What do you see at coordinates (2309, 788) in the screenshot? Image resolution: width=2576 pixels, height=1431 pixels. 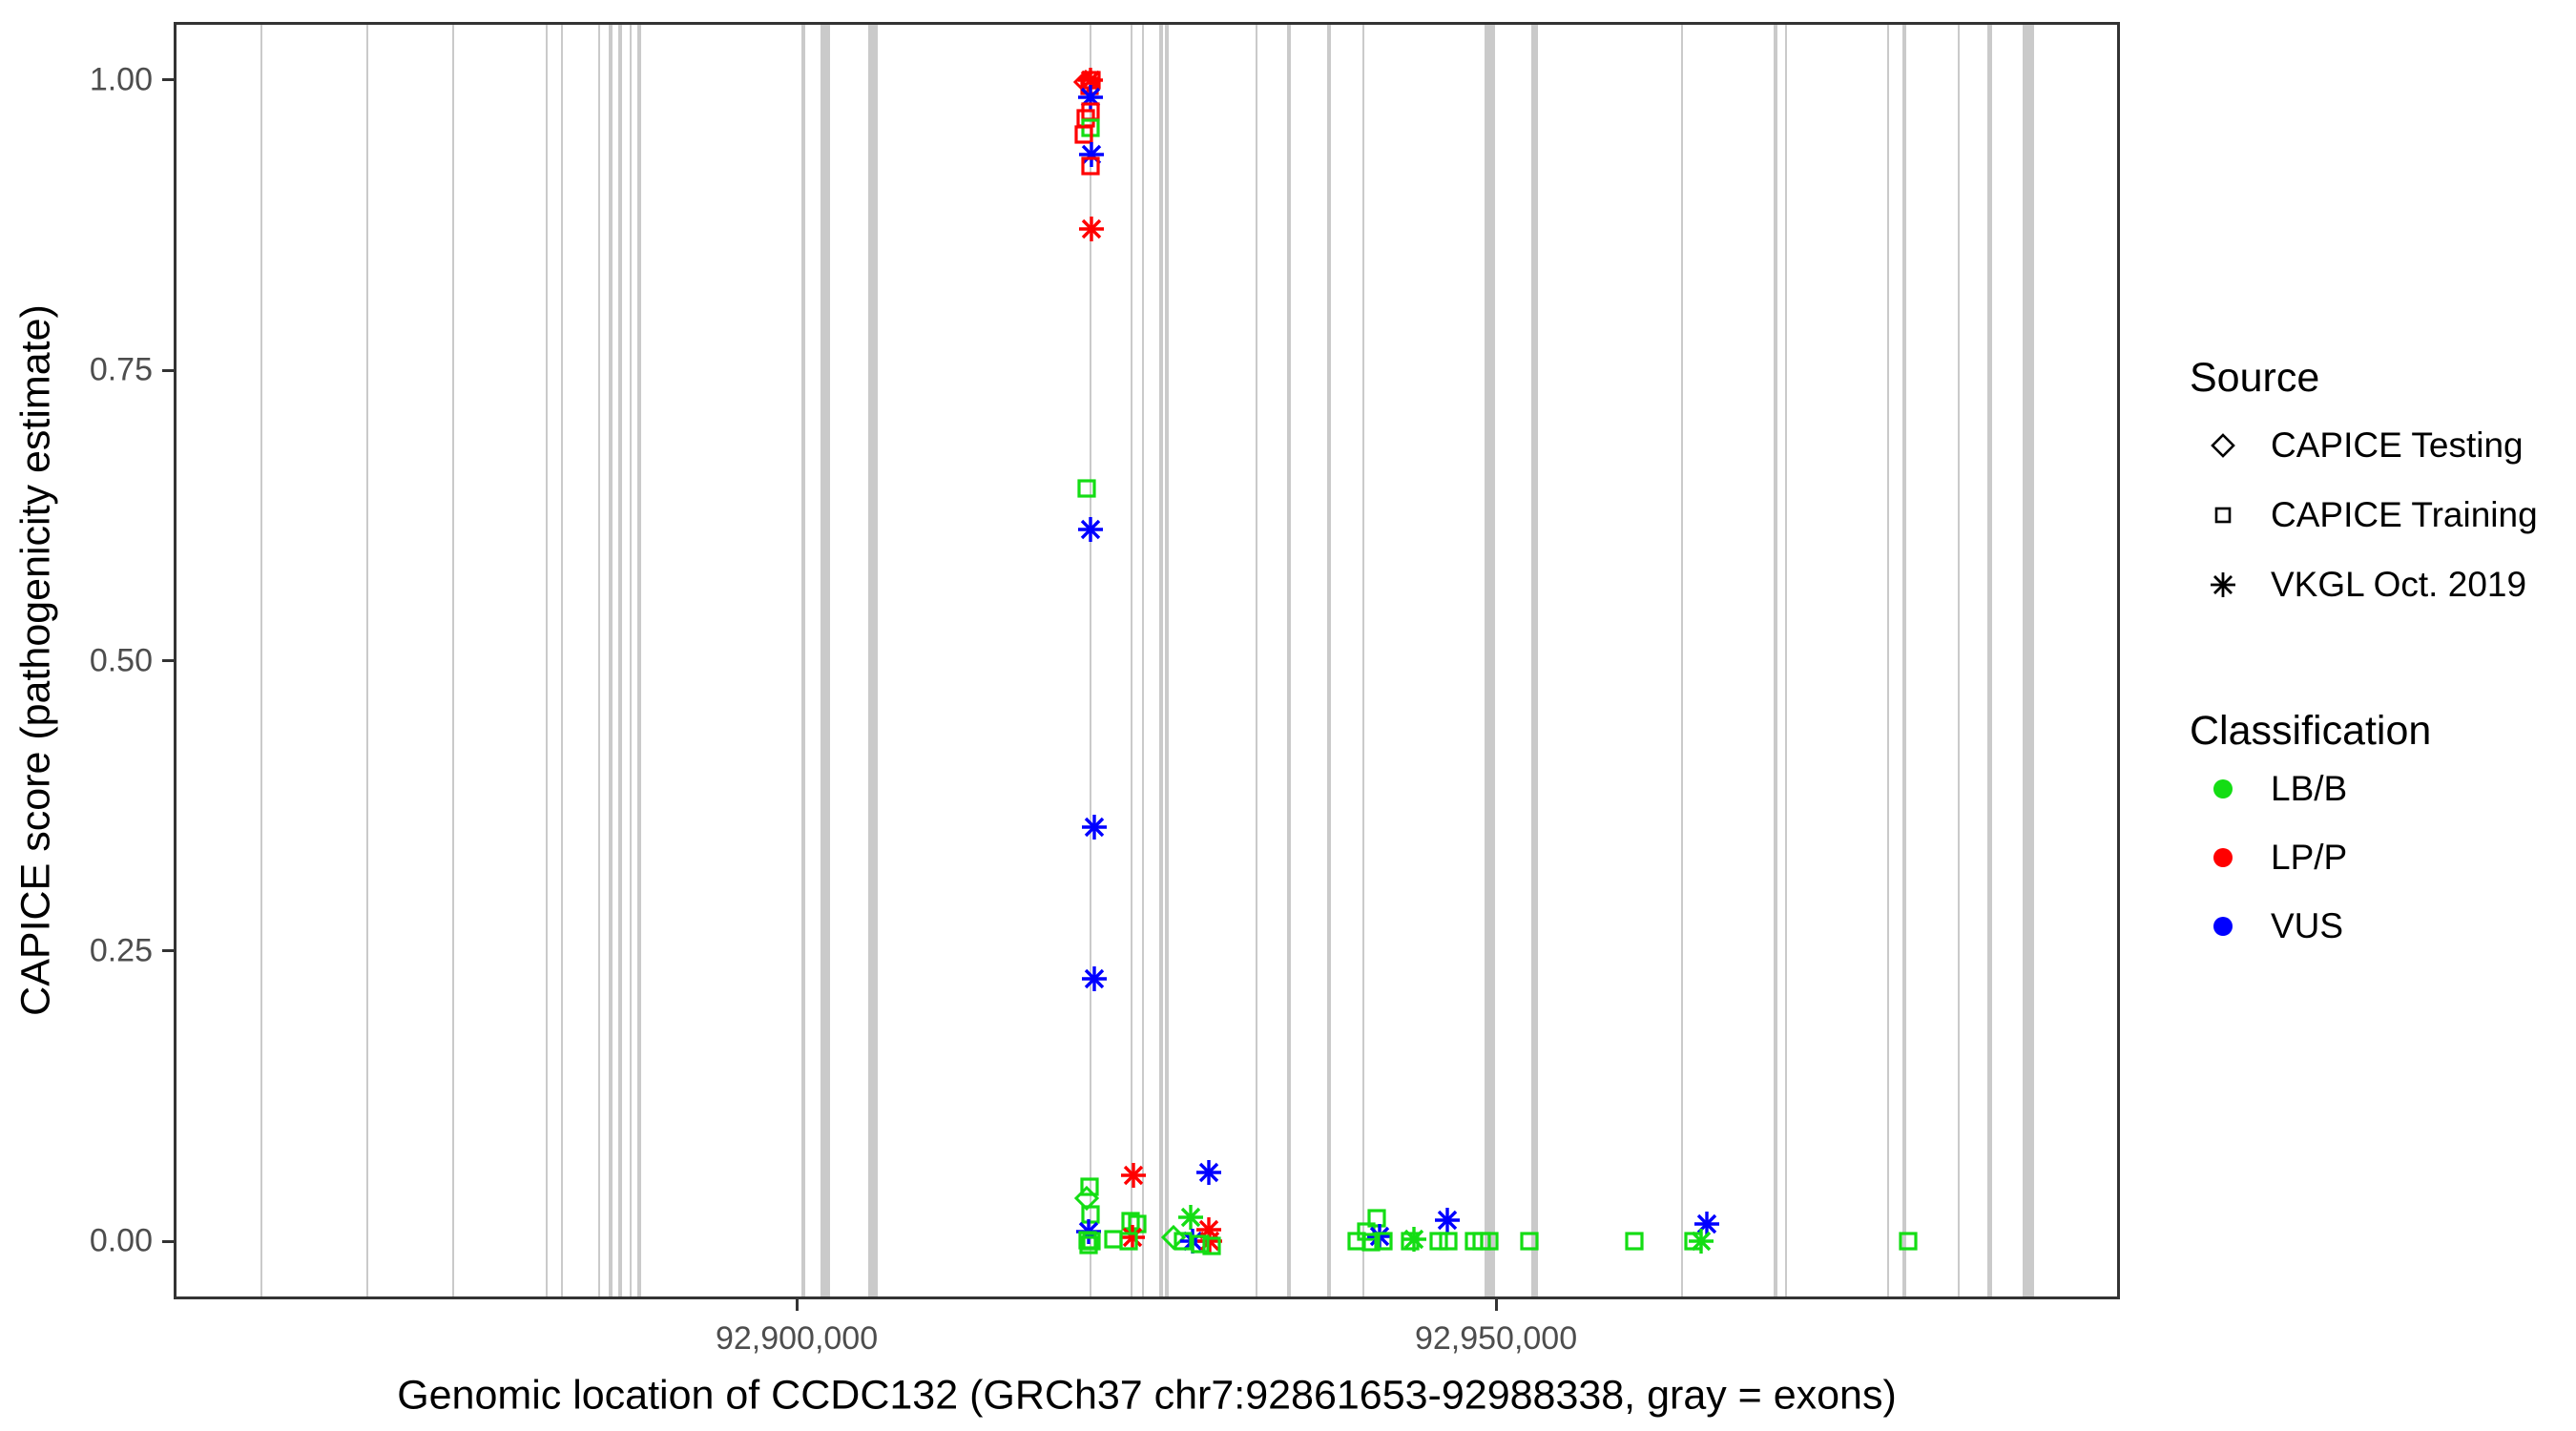 I see `legend-item-label: LB/B` at bounding box center [2309, 788].